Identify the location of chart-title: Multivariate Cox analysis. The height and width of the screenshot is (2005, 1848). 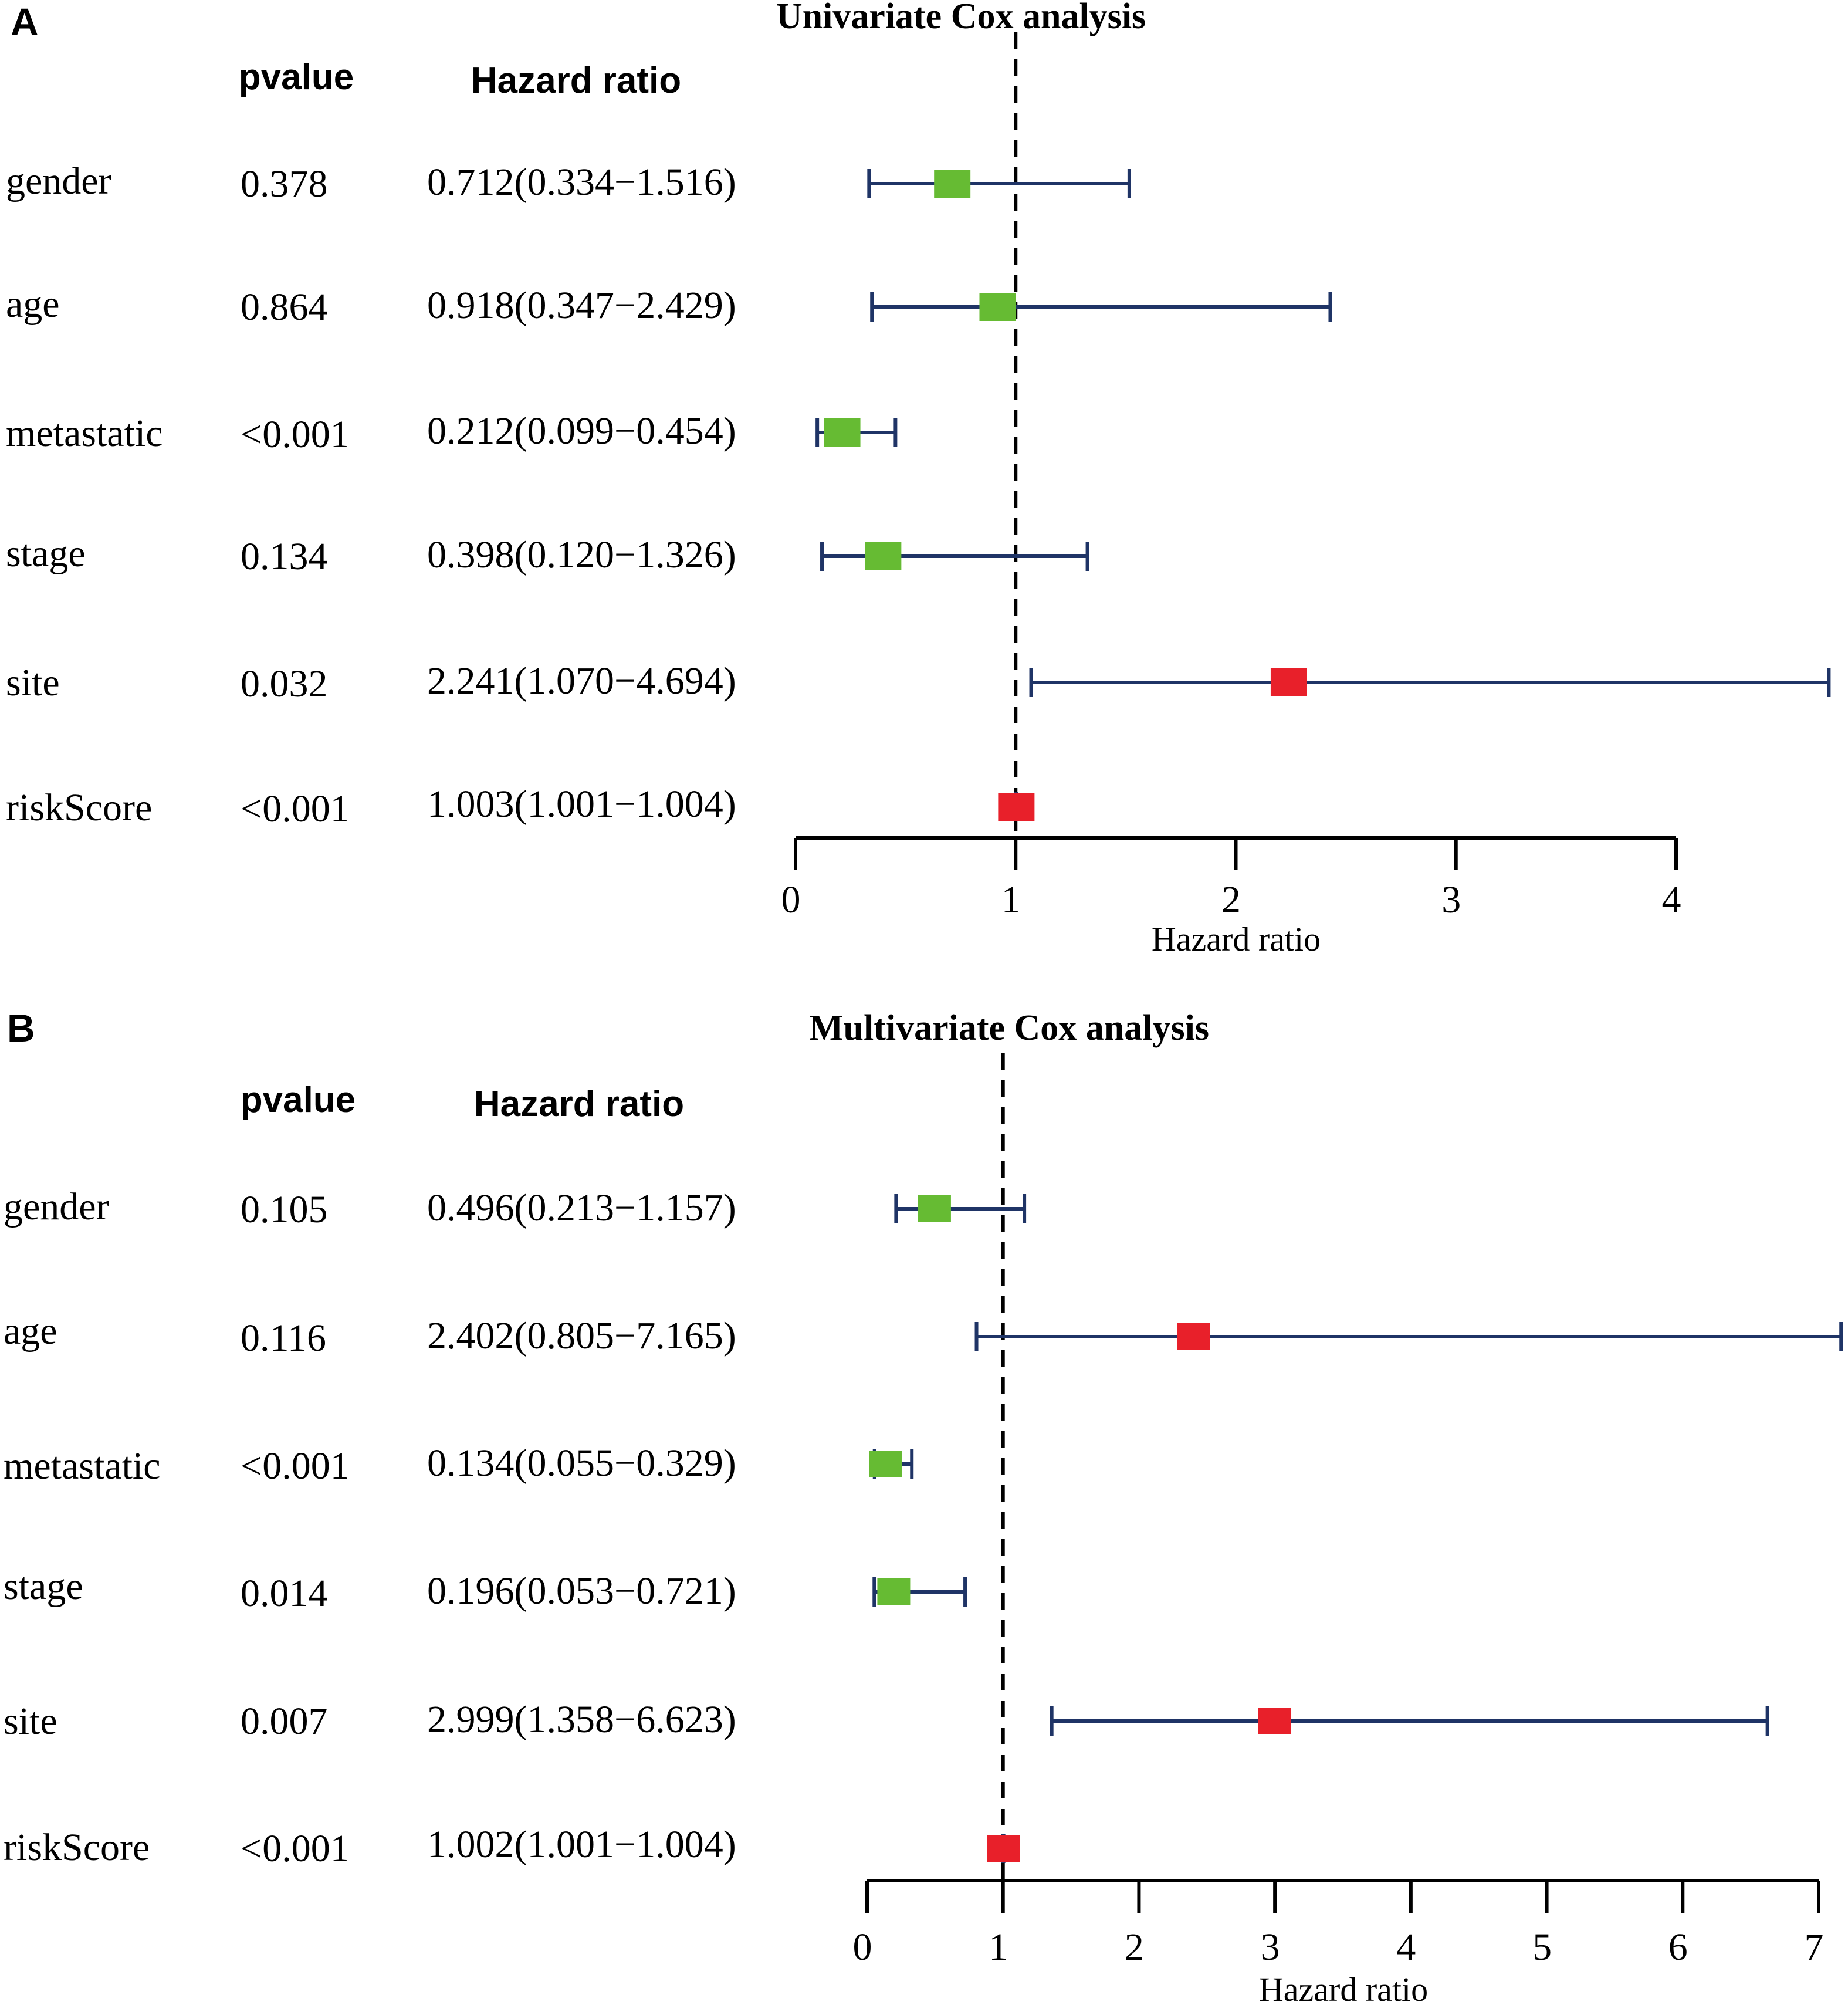
(1009, 1028).